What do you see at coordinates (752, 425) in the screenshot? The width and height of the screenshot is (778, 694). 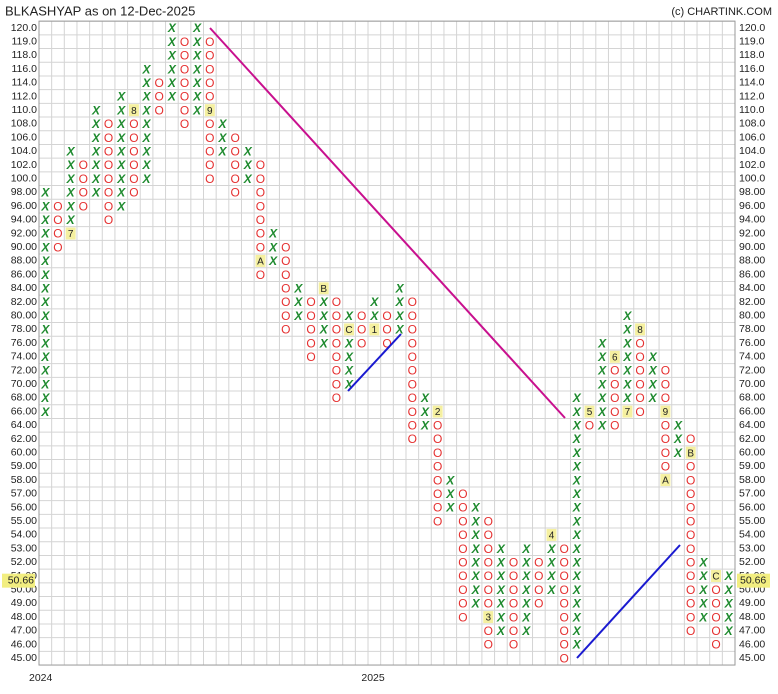 I see `y-tick-label: 64.00` at bounding box center [752, 425].